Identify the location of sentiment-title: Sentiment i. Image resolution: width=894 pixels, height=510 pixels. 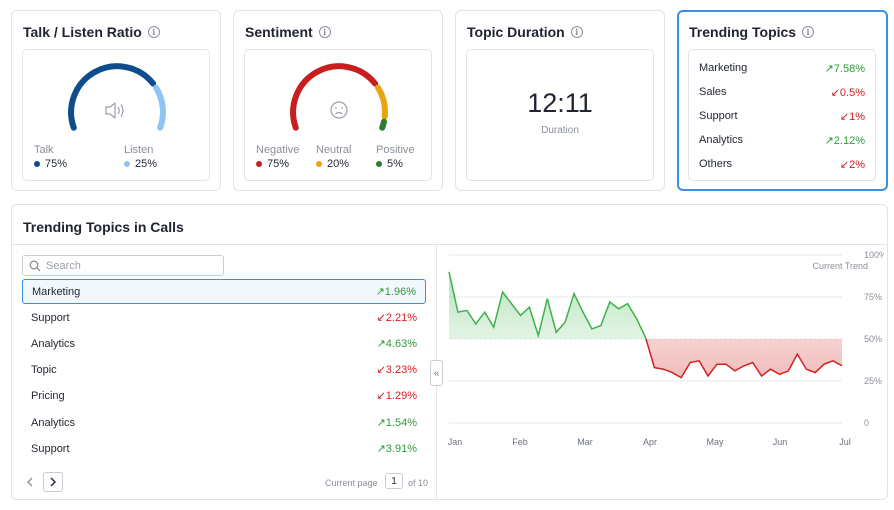
(288, 32).